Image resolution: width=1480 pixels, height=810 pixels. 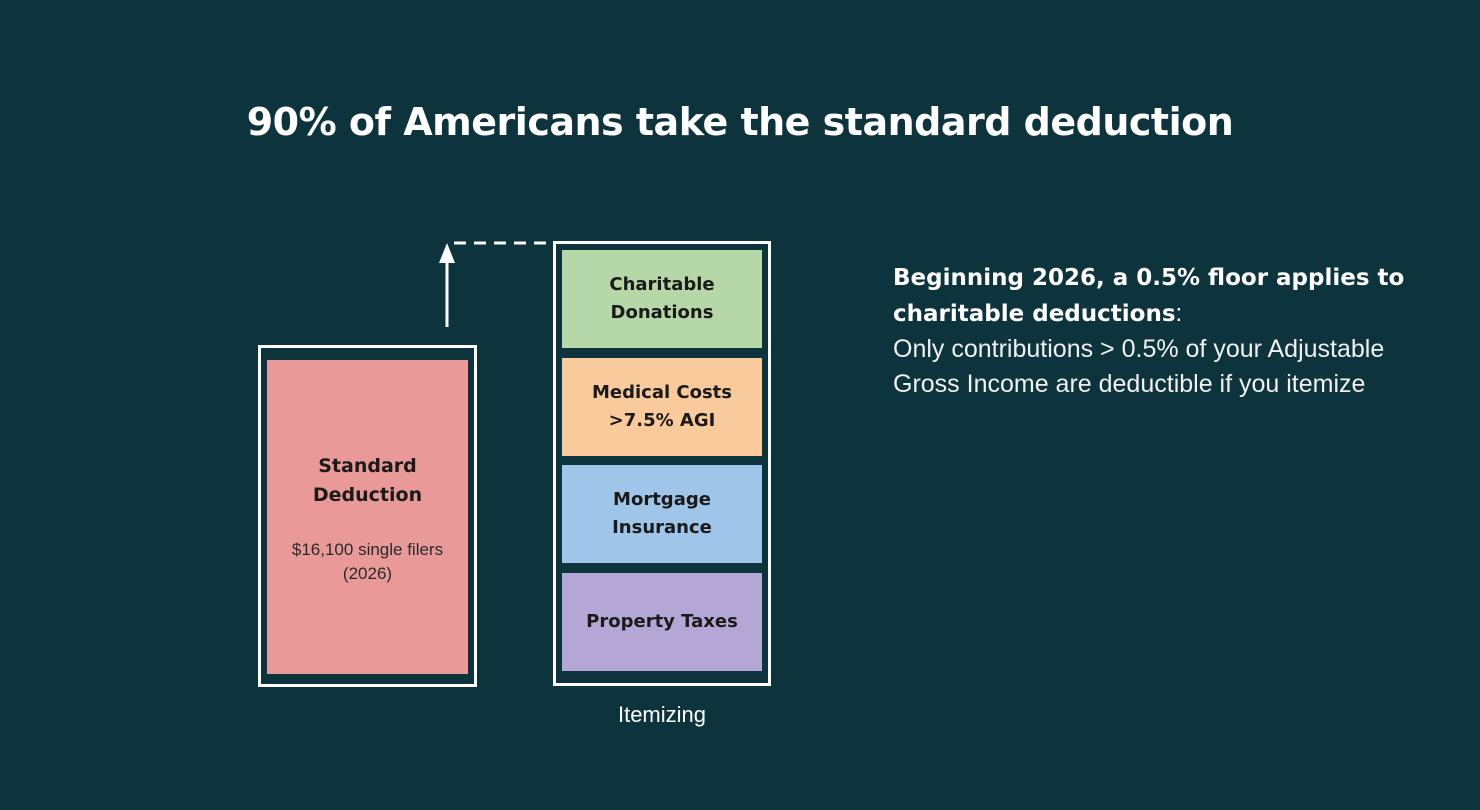 I want to click on item-charitable-donations: Charitable Donations, so click(x=662, y=299).